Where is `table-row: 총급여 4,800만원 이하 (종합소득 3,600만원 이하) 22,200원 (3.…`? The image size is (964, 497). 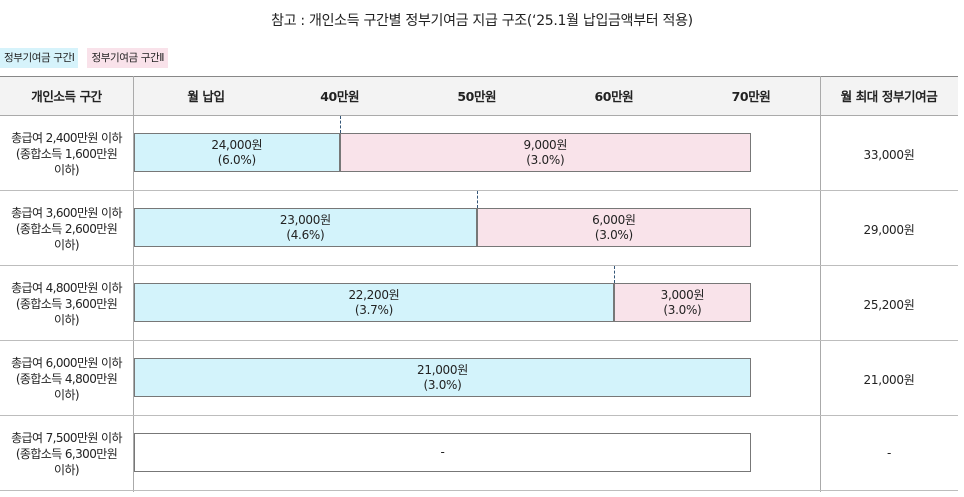
table-row: 총급여 4,800만원 이하 (종합소득 3,600만원 이하) 22,200원 (3.… is located at coordinates (479, 303).